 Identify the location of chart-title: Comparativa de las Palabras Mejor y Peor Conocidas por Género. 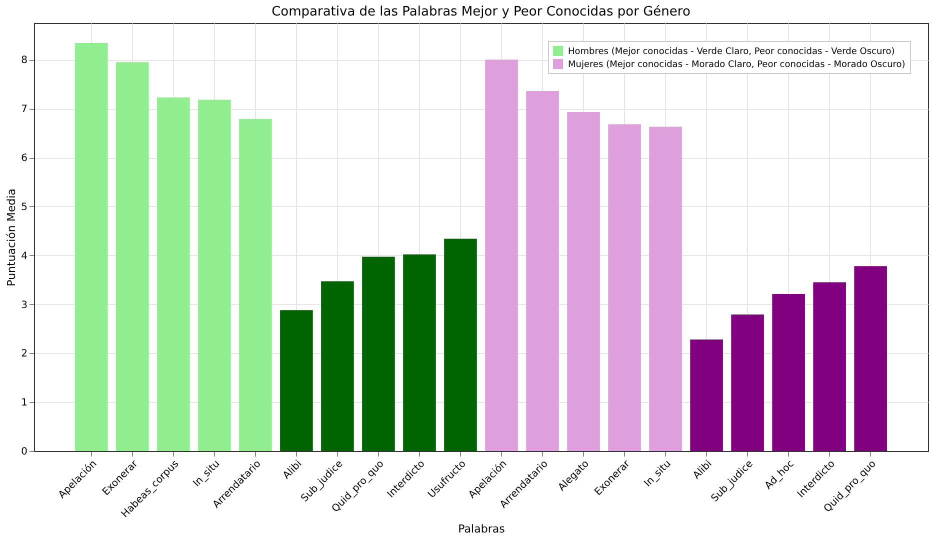
(481, 12).